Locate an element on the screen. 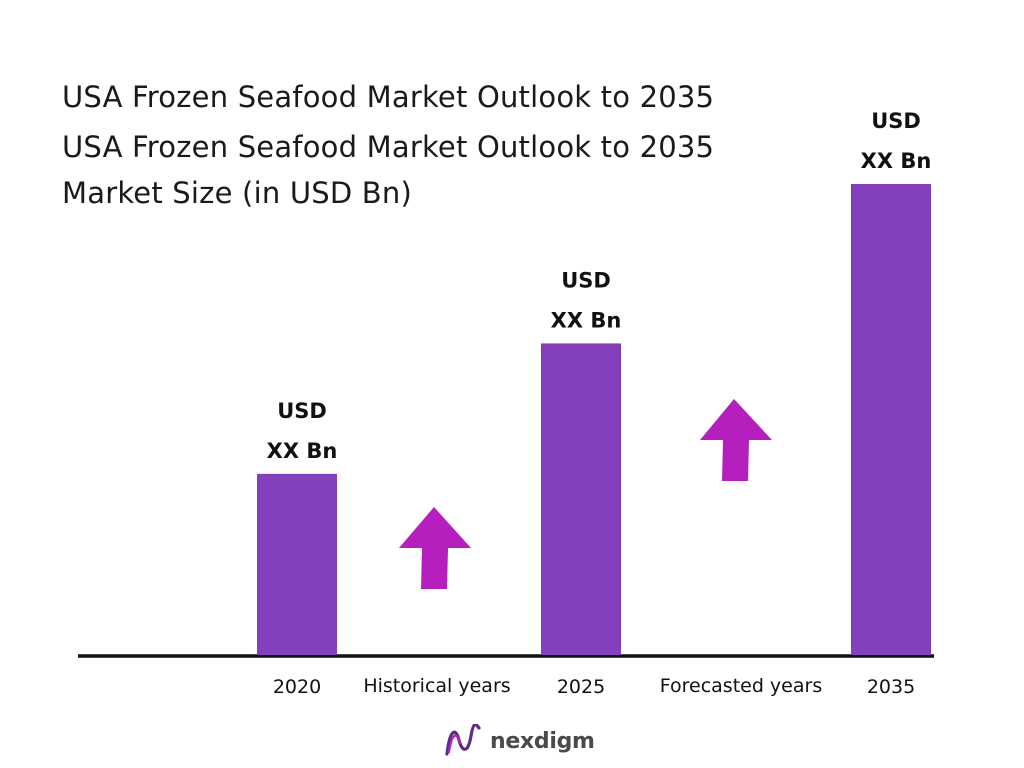  bar-2035 is located at coordinates (891, 419).